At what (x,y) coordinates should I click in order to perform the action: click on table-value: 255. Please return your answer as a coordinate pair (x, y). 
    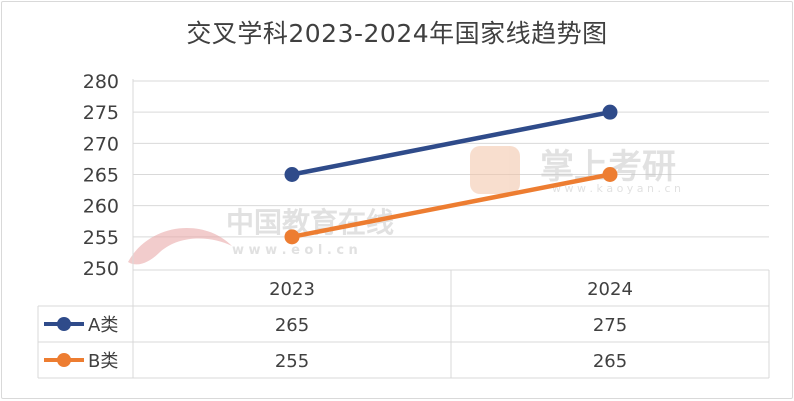
    Looking at the image, I should click on (292, 361).